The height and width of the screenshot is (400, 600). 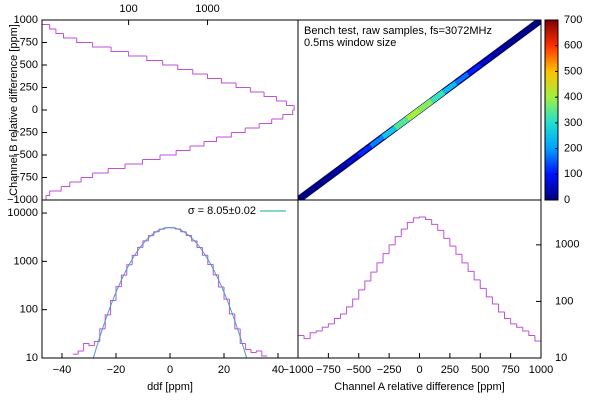 What do you see at coordinates (22, 213) in the screenshot?
I see `y-tick-label: 10000` at bounding box center [22, 213].